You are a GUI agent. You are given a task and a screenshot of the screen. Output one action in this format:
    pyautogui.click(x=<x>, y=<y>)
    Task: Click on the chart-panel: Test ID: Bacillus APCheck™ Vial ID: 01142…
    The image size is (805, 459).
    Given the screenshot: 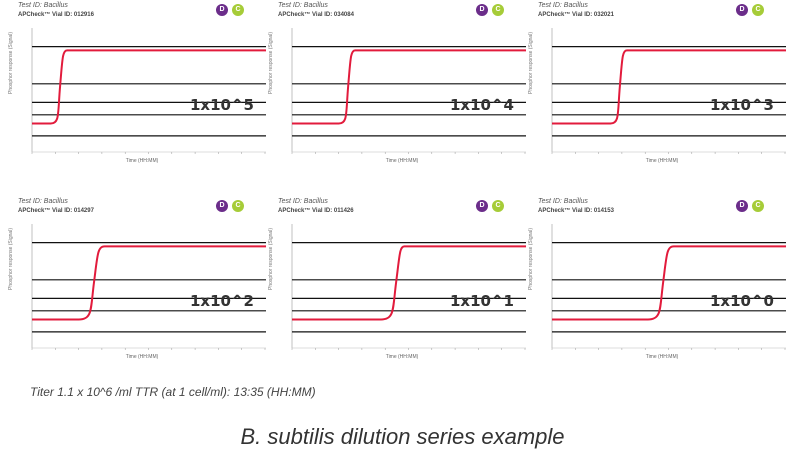 What is the action you would take?
    pyautogui.click(x=397, y=291)
    